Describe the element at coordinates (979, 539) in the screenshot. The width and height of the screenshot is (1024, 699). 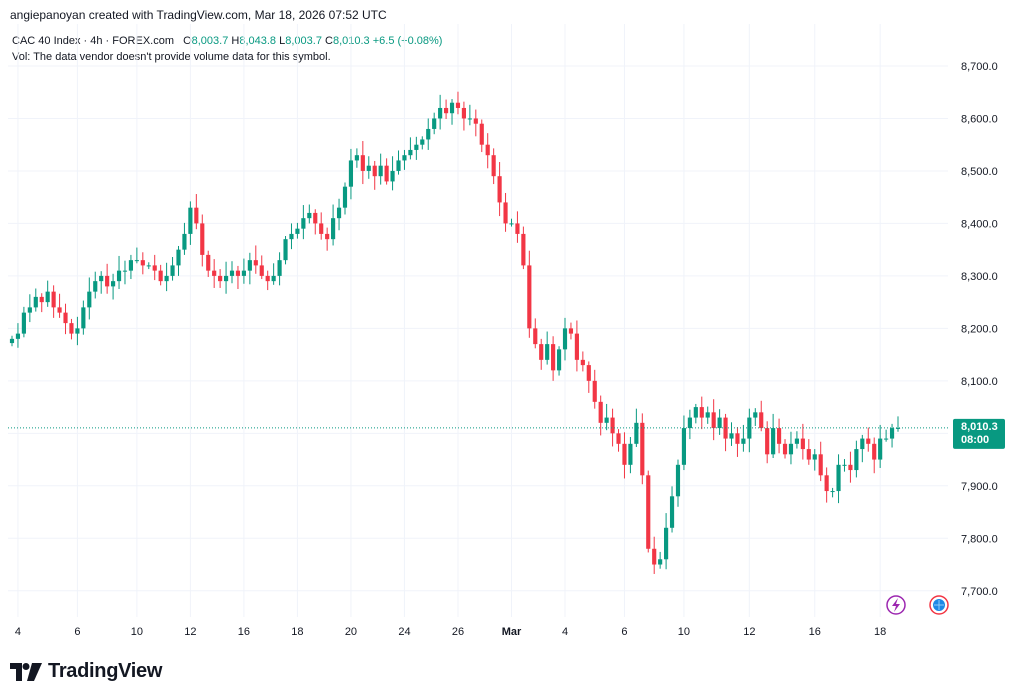
I see `y-tick-label: 7,800.0` at that location.